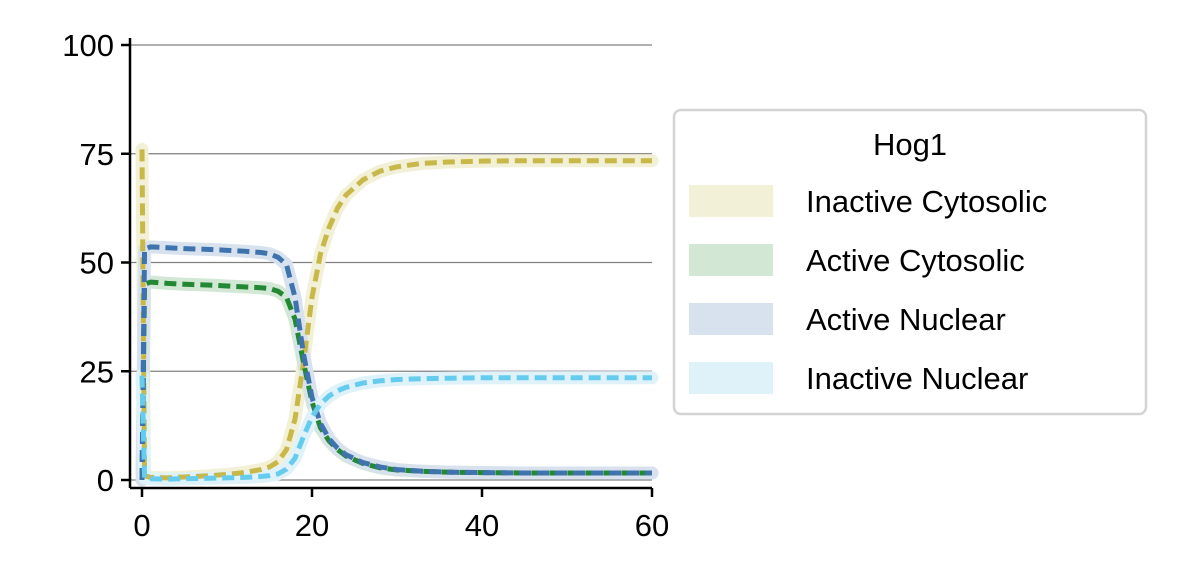 Image resolution: width=1177 pixels, height=586 pixels. Describe the element at coordinates (906, 319) in the screenshot. I see `legend-label-2: Active Nuclear` at that location.